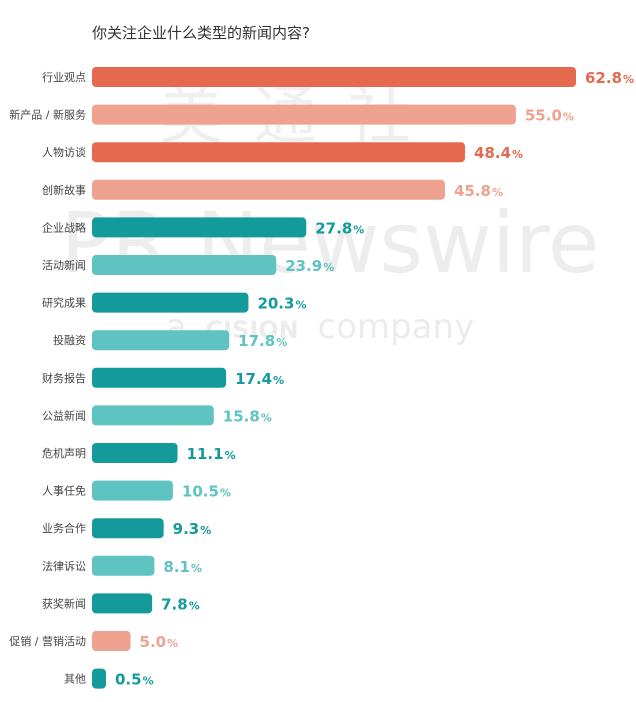 The width and height of the screenshot is (636, 702). I want to click on data-label-value: 0.5, so click(128, 680).